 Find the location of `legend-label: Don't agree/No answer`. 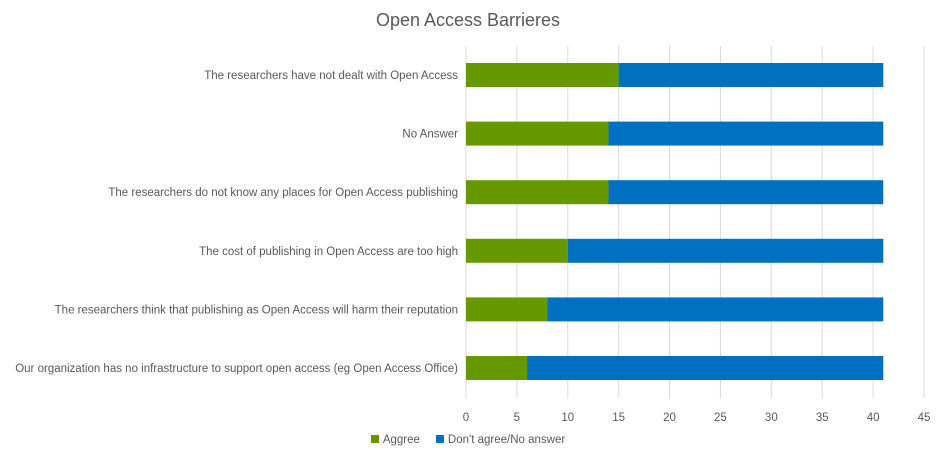

legend-label: Don't agree/No answer is located at coordinates (506, 440).